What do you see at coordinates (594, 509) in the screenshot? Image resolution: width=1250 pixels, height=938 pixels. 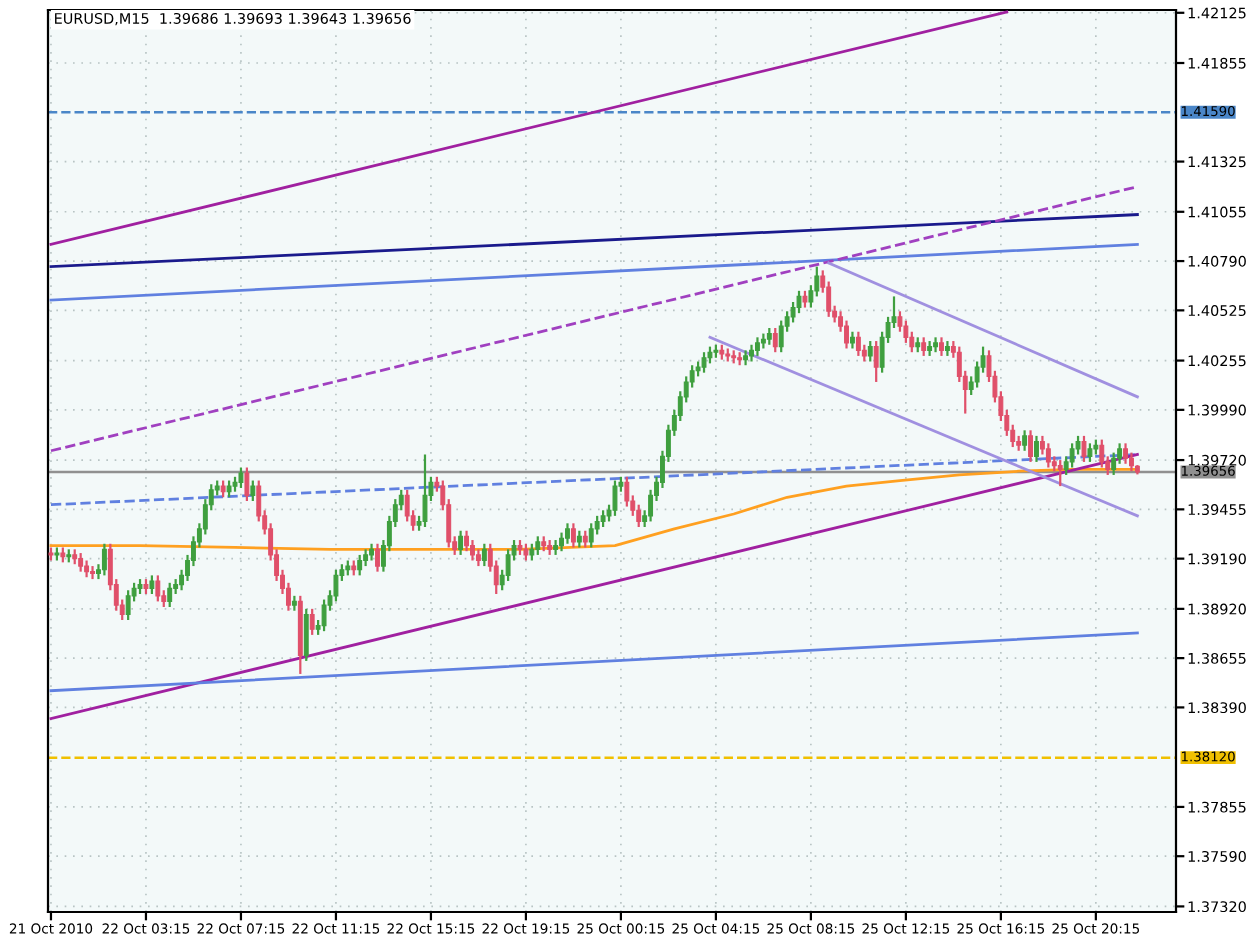 I see `line-series` at bounding box center [594, 509].